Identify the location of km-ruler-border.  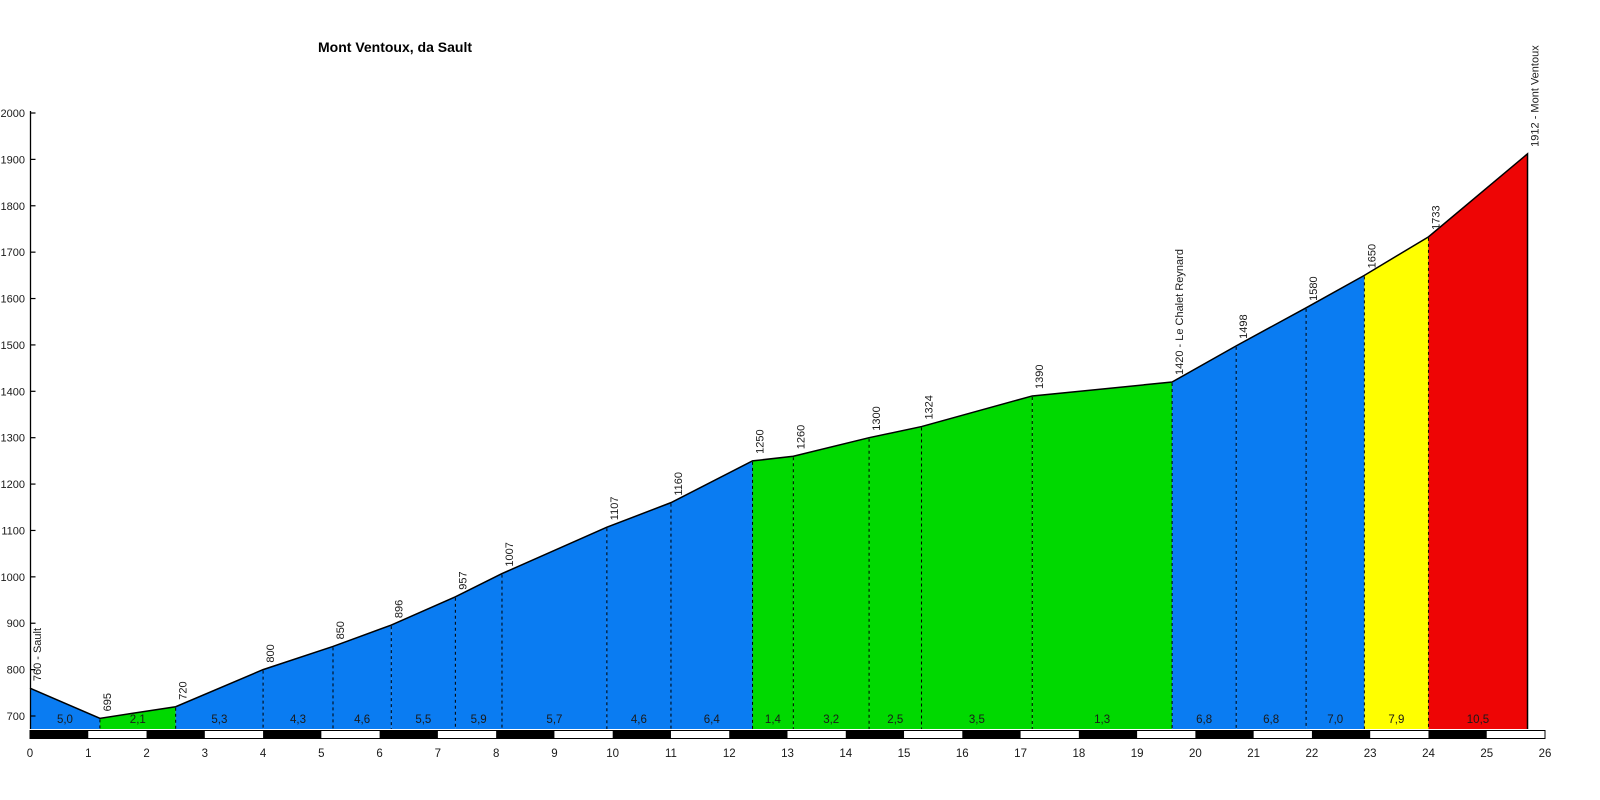
(787, 734).